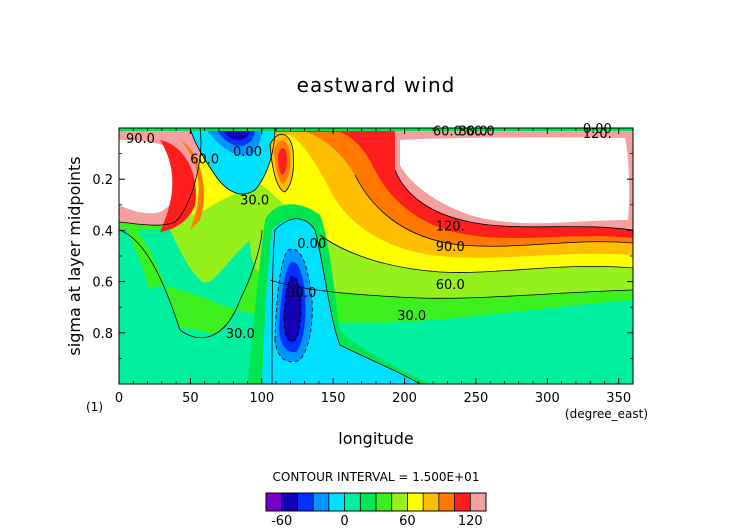 The height and width of the screenshot is (532, 752). What do you see at coordinates (281, 521) in the screenshot?
I see `colorbar-label: -60` at bounding box center [281, 521].